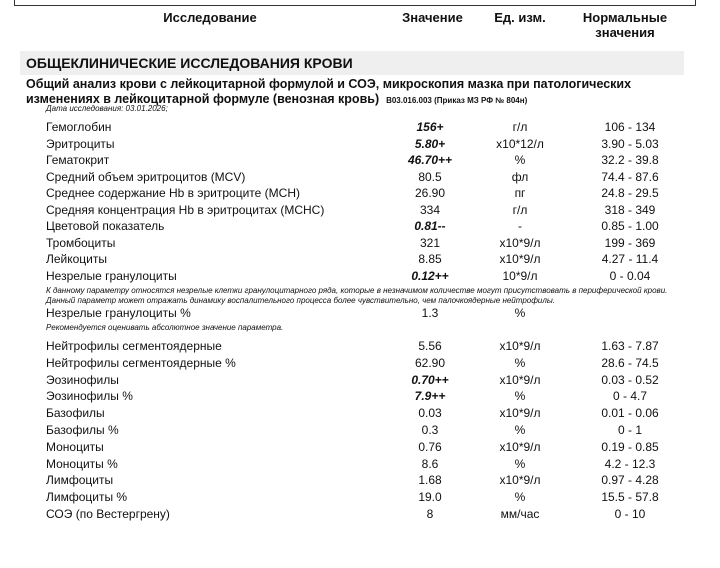 Image resolution: width=720 pixels, height=568 pixels. What do you see at coordinates (430, 346) in the screenshot?
I see `result-value: 5.56` at bounding box center [430, 346].